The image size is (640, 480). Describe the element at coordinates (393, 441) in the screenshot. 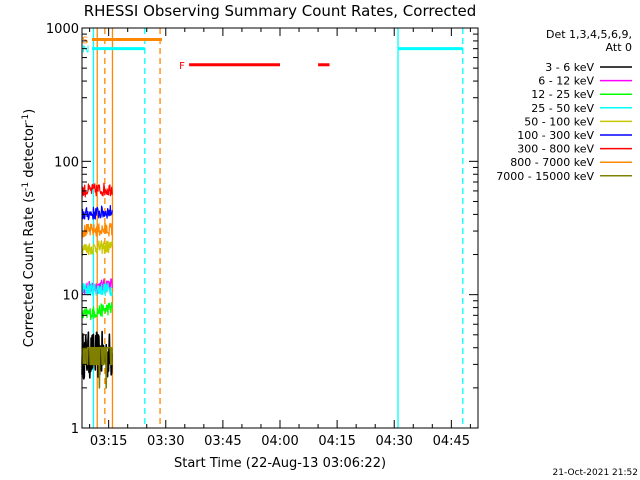

I see `x-tick-label-5: 04:30` at that location.